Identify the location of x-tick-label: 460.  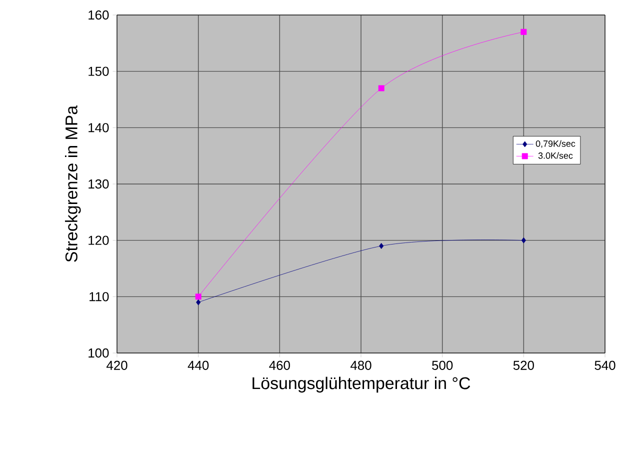
(279, 365).